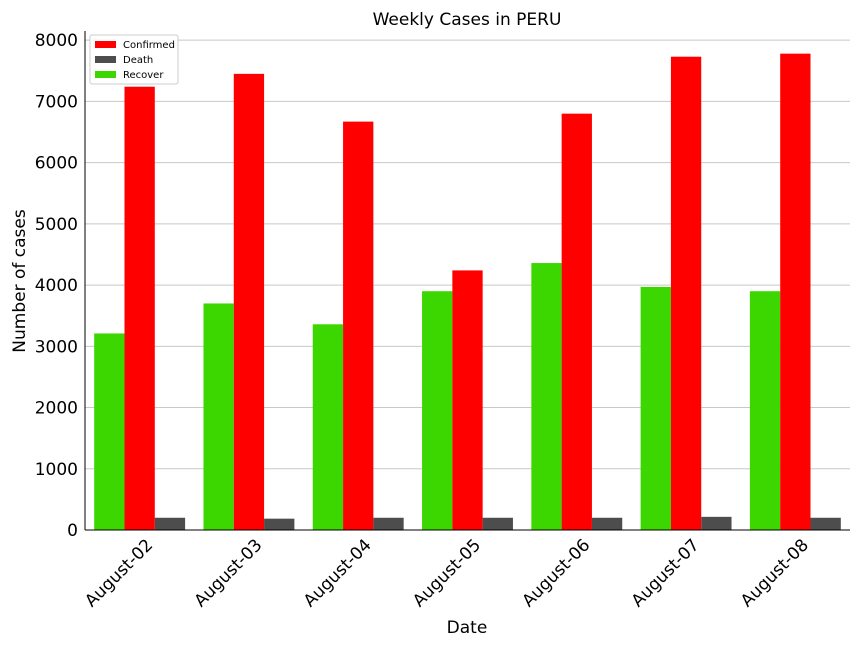 The height and width of the screenshot is (648, 864). I want to click on legend-label-recover: Recover, so click(143, 75).